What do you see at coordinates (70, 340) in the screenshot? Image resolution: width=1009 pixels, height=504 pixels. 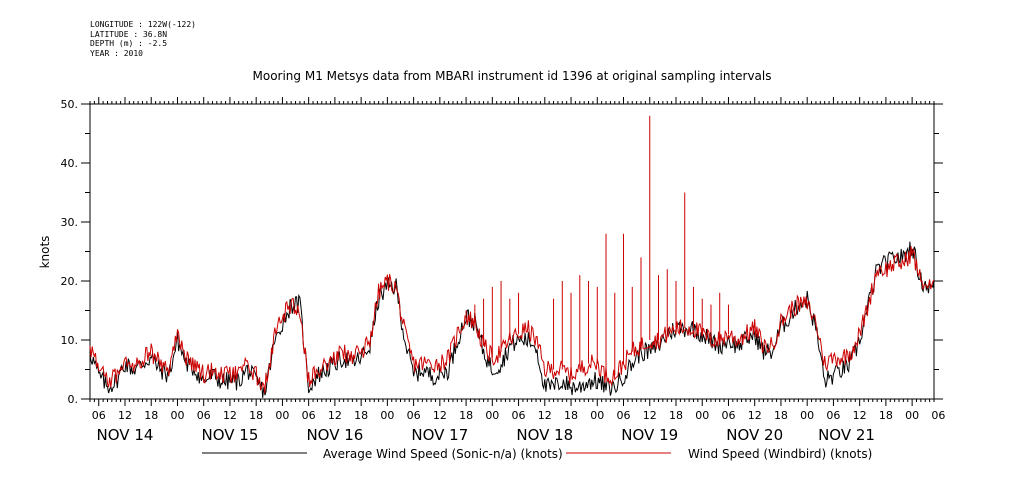 I see `y-tick-label: 10.` at bounding box center [70, 340].